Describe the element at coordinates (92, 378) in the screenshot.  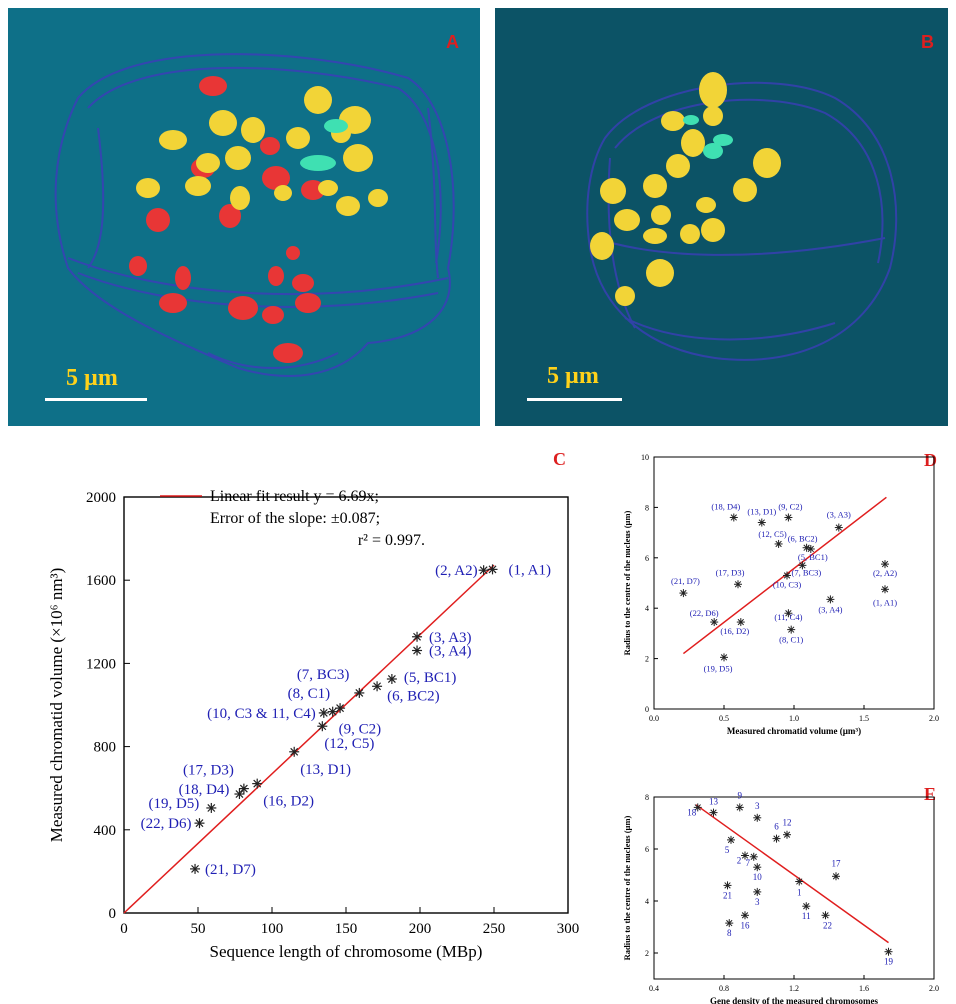
I see `panel-a-scalebar-label: 5 µm` at that location.